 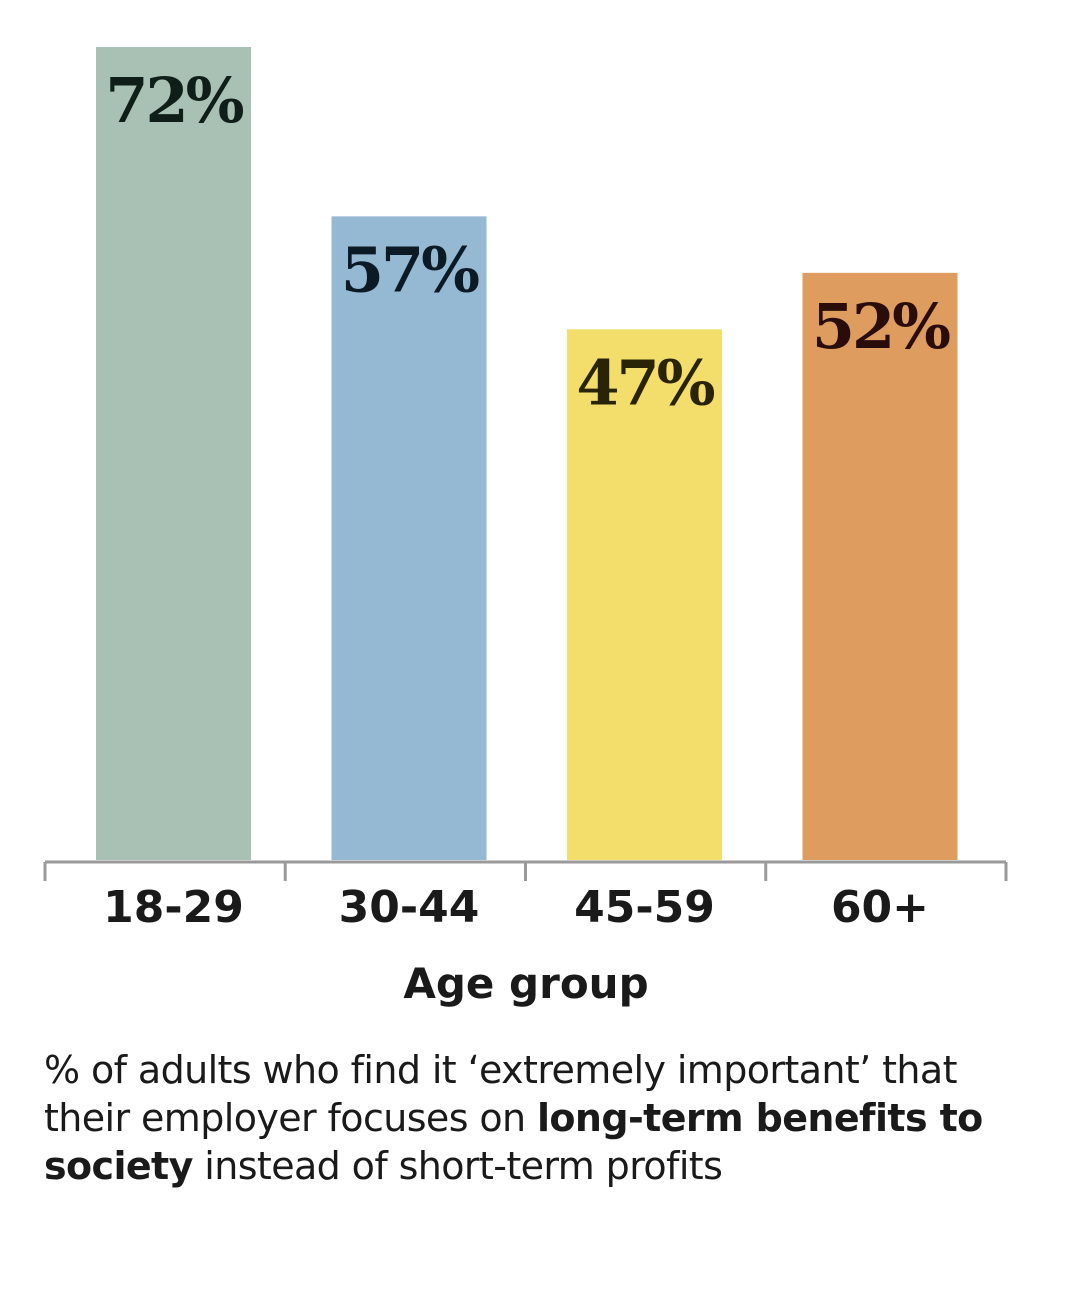 What do you see at coordinates (525, 983) in the screenshot?
I see `x-axis-title: Age group` at bounding box center [525, 983].